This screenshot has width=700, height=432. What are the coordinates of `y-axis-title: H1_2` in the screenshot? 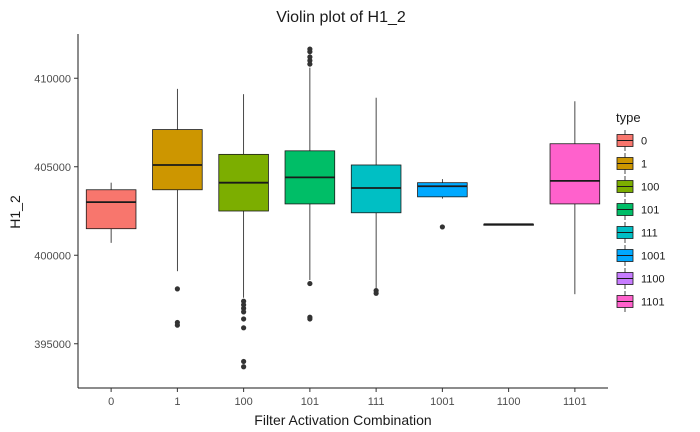 It's located at (15, 212).